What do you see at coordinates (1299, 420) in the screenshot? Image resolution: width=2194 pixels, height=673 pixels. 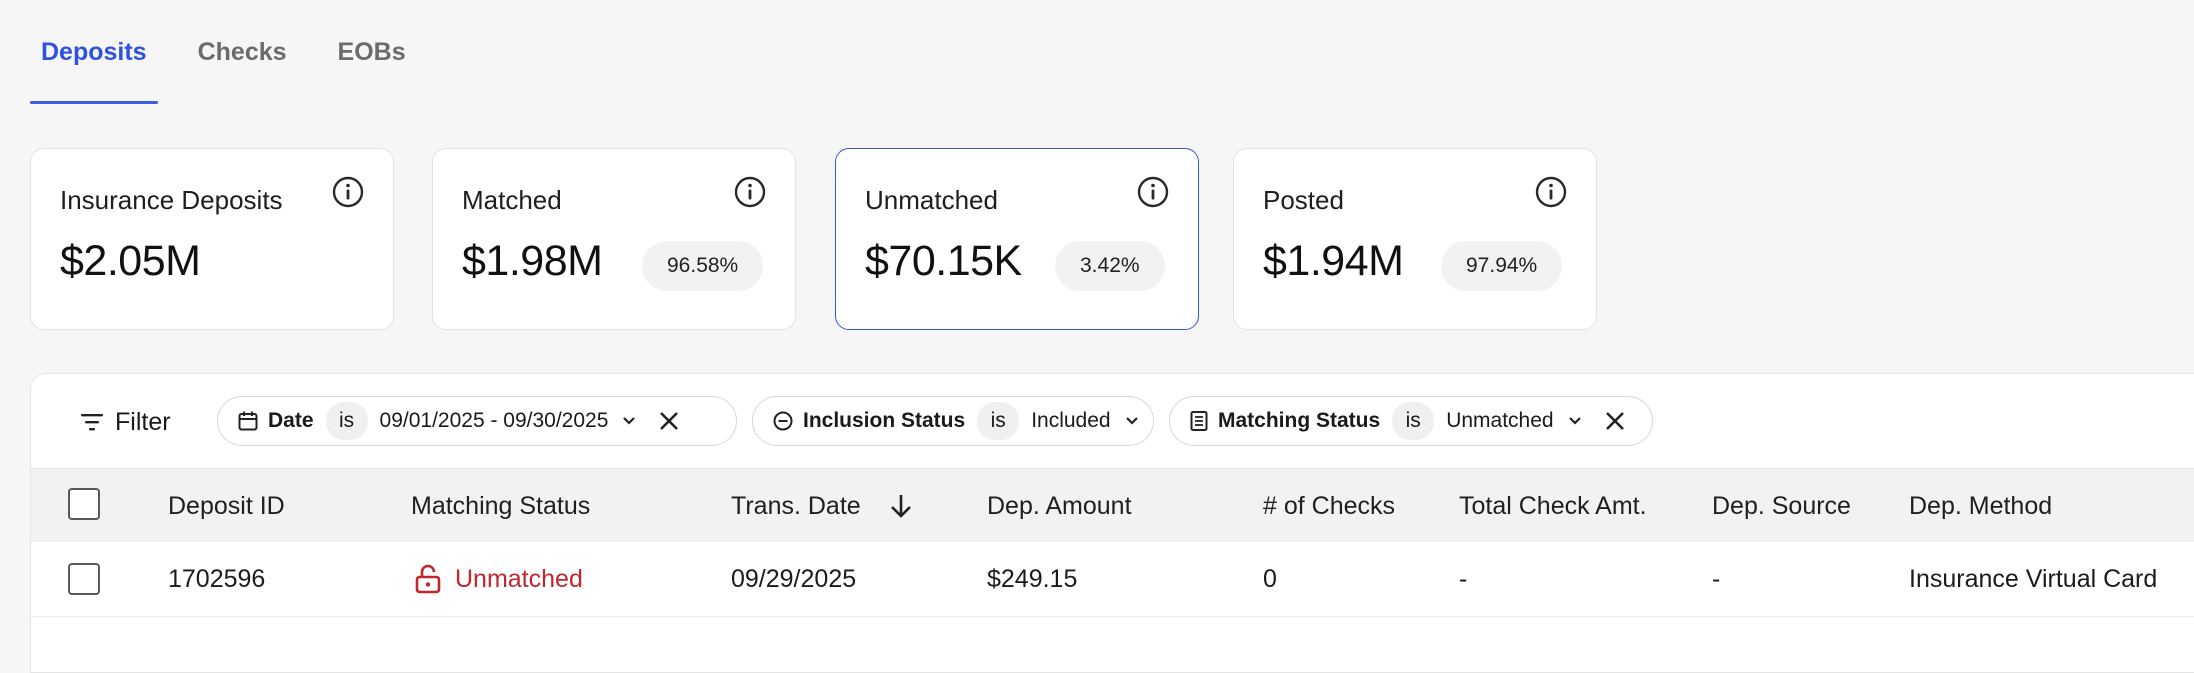 I see `filter-field: Matching Status` at bounding box center [1299, 420].